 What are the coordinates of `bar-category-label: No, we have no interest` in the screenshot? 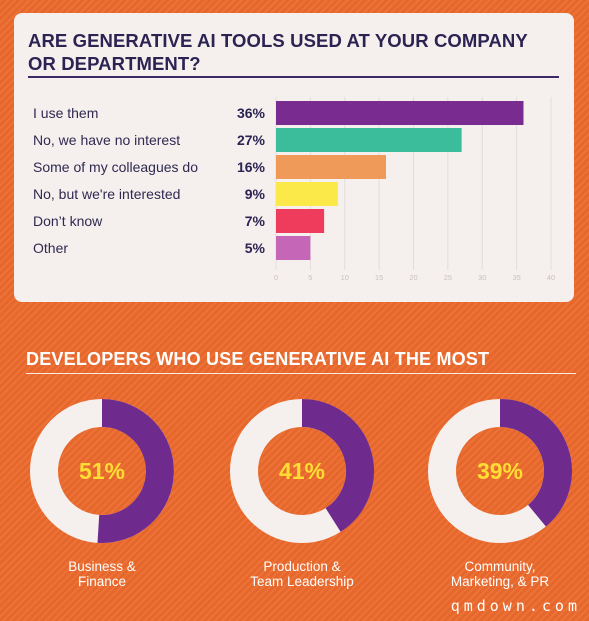 It's located at (106, 140).